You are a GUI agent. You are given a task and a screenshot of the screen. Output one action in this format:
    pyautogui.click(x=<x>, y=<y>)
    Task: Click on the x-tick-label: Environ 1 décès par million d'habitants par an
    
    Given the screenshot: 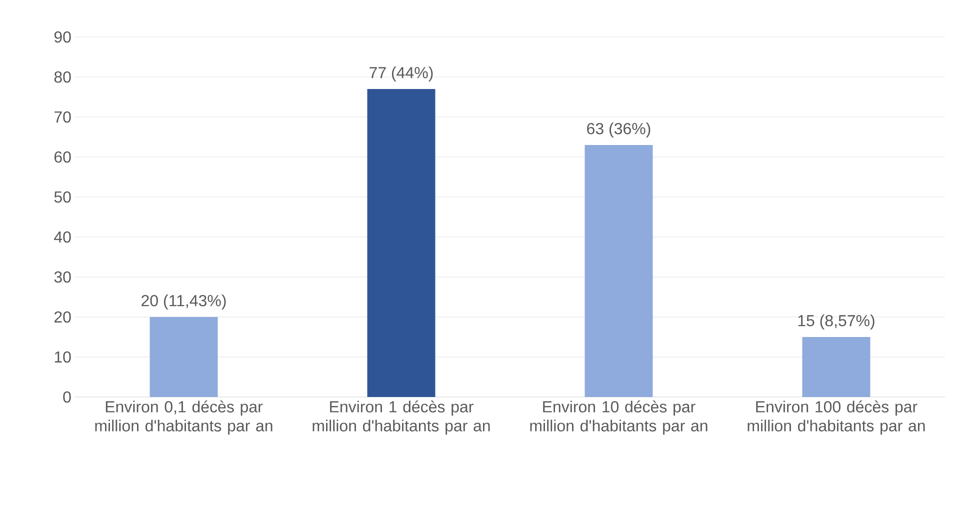 What is the action you would take?
    pyautogui.click(x=401, y=417)
    